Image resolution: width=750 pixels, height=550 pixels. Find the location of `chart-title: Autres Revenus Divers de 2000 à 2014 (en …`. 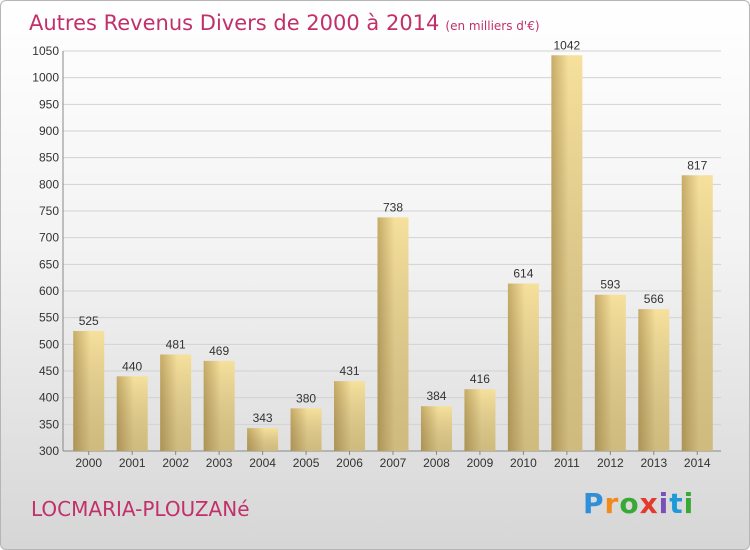

chart-title: Autres Revenus Divers de 2000 à 2014 (en … is located at coordinates (284, 23).